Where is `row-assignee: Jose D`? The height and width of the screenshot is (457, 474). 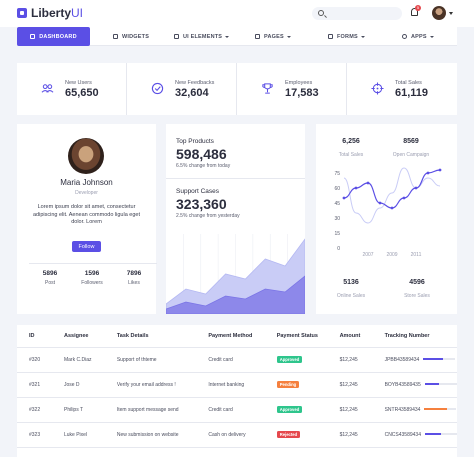 row-assignee: Jose D is located at coordinates (78, 385).